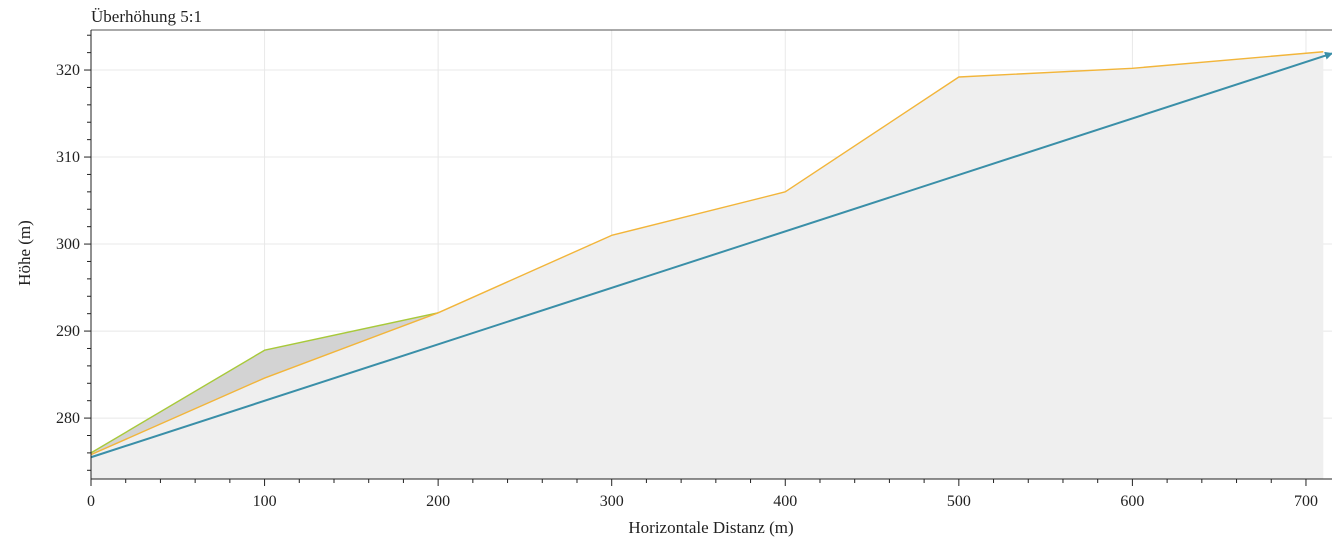  Describe the element at coordinates (24, 253) in the screenshot. I see `y-axis-title: Höhe (m)` at that location.